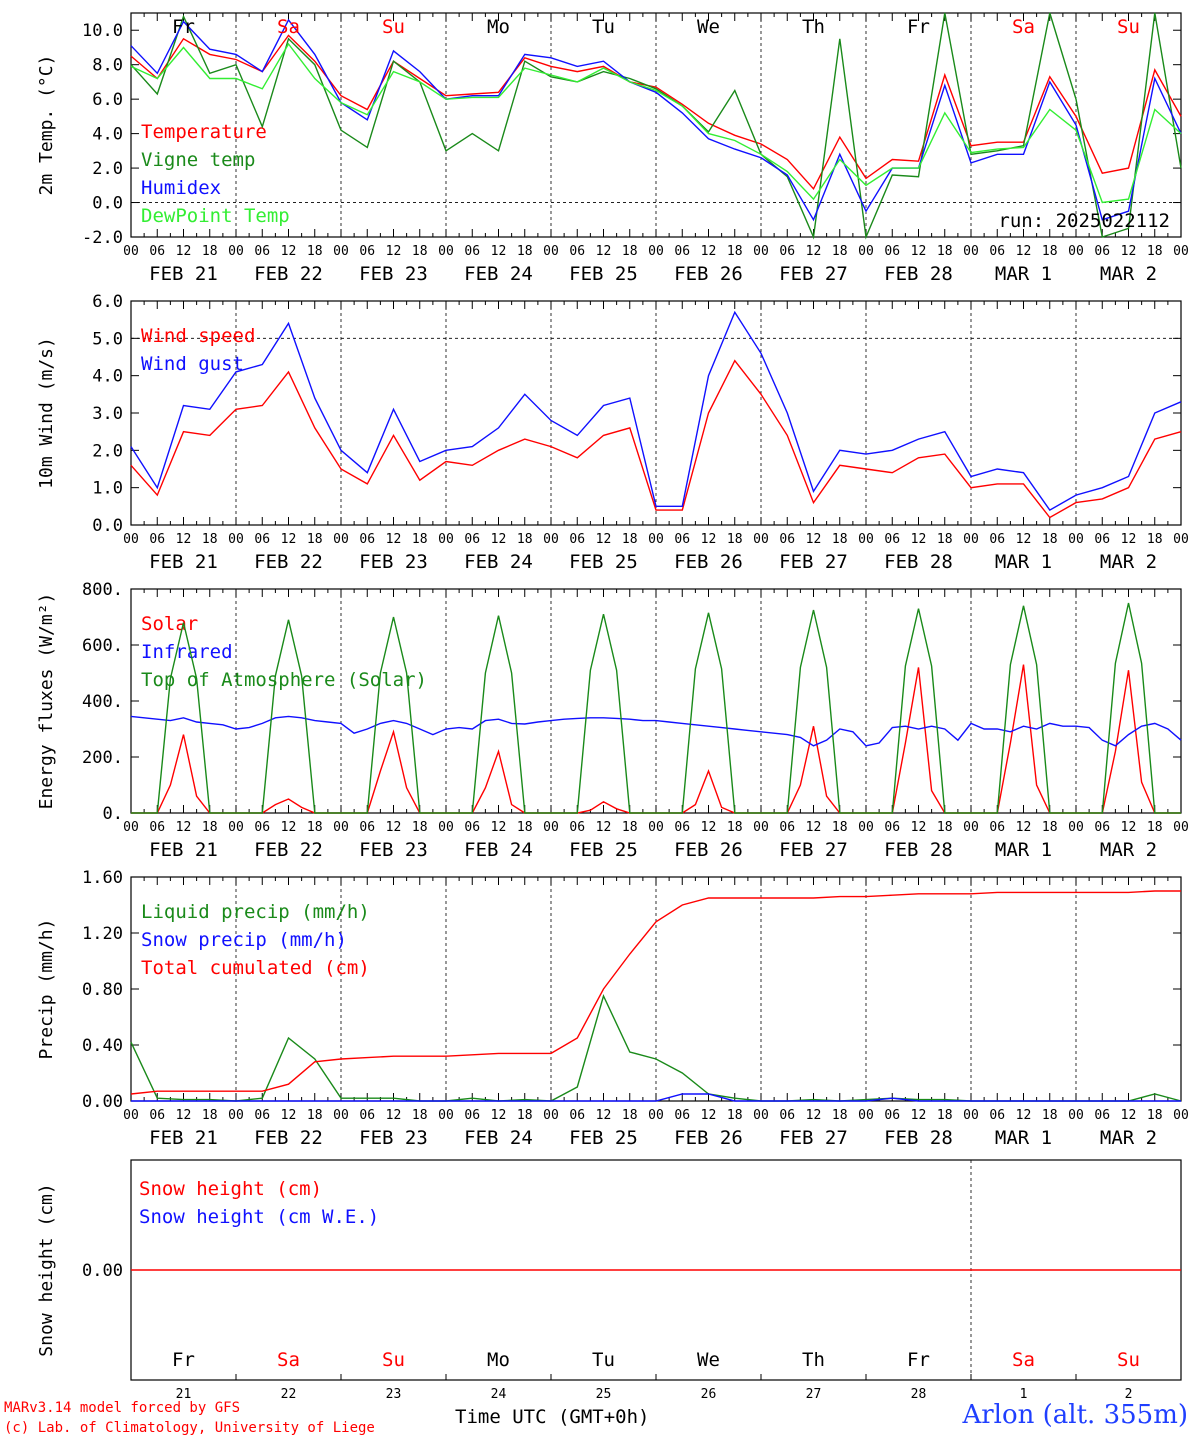  What do you see at coordinates (102, 1046) in the screenshot?
I see `y-tick-label: 0.40` at bounding box center [102, 1046].